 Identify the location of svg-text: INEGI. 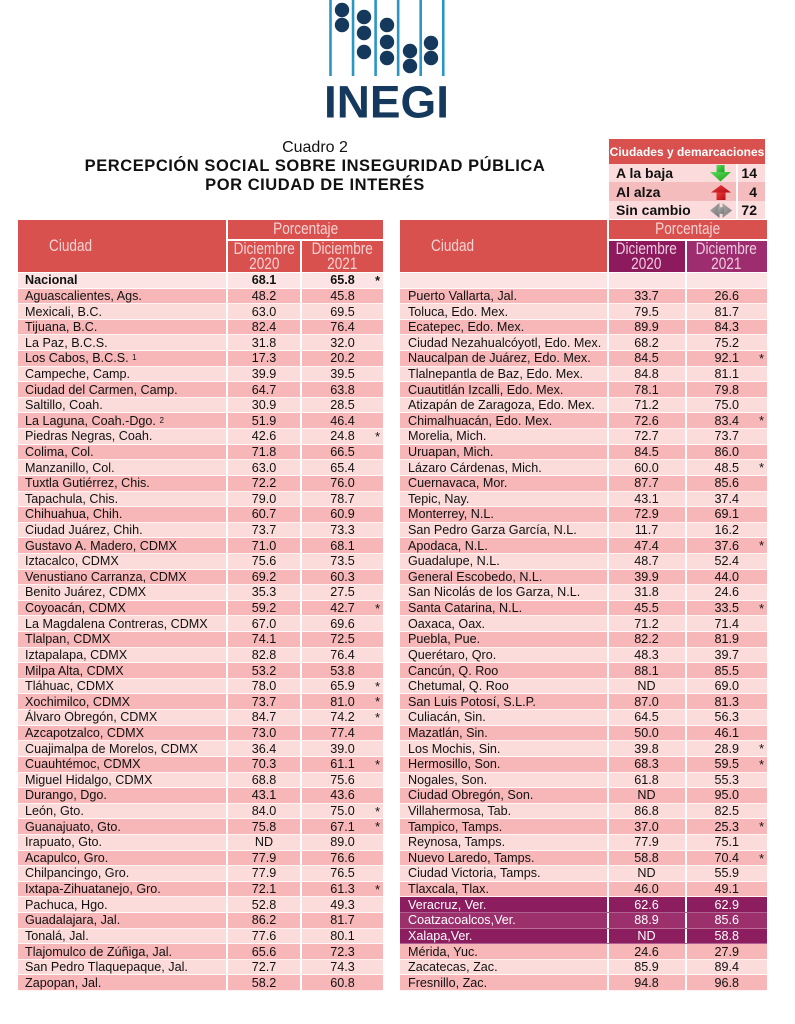
(386, 99).